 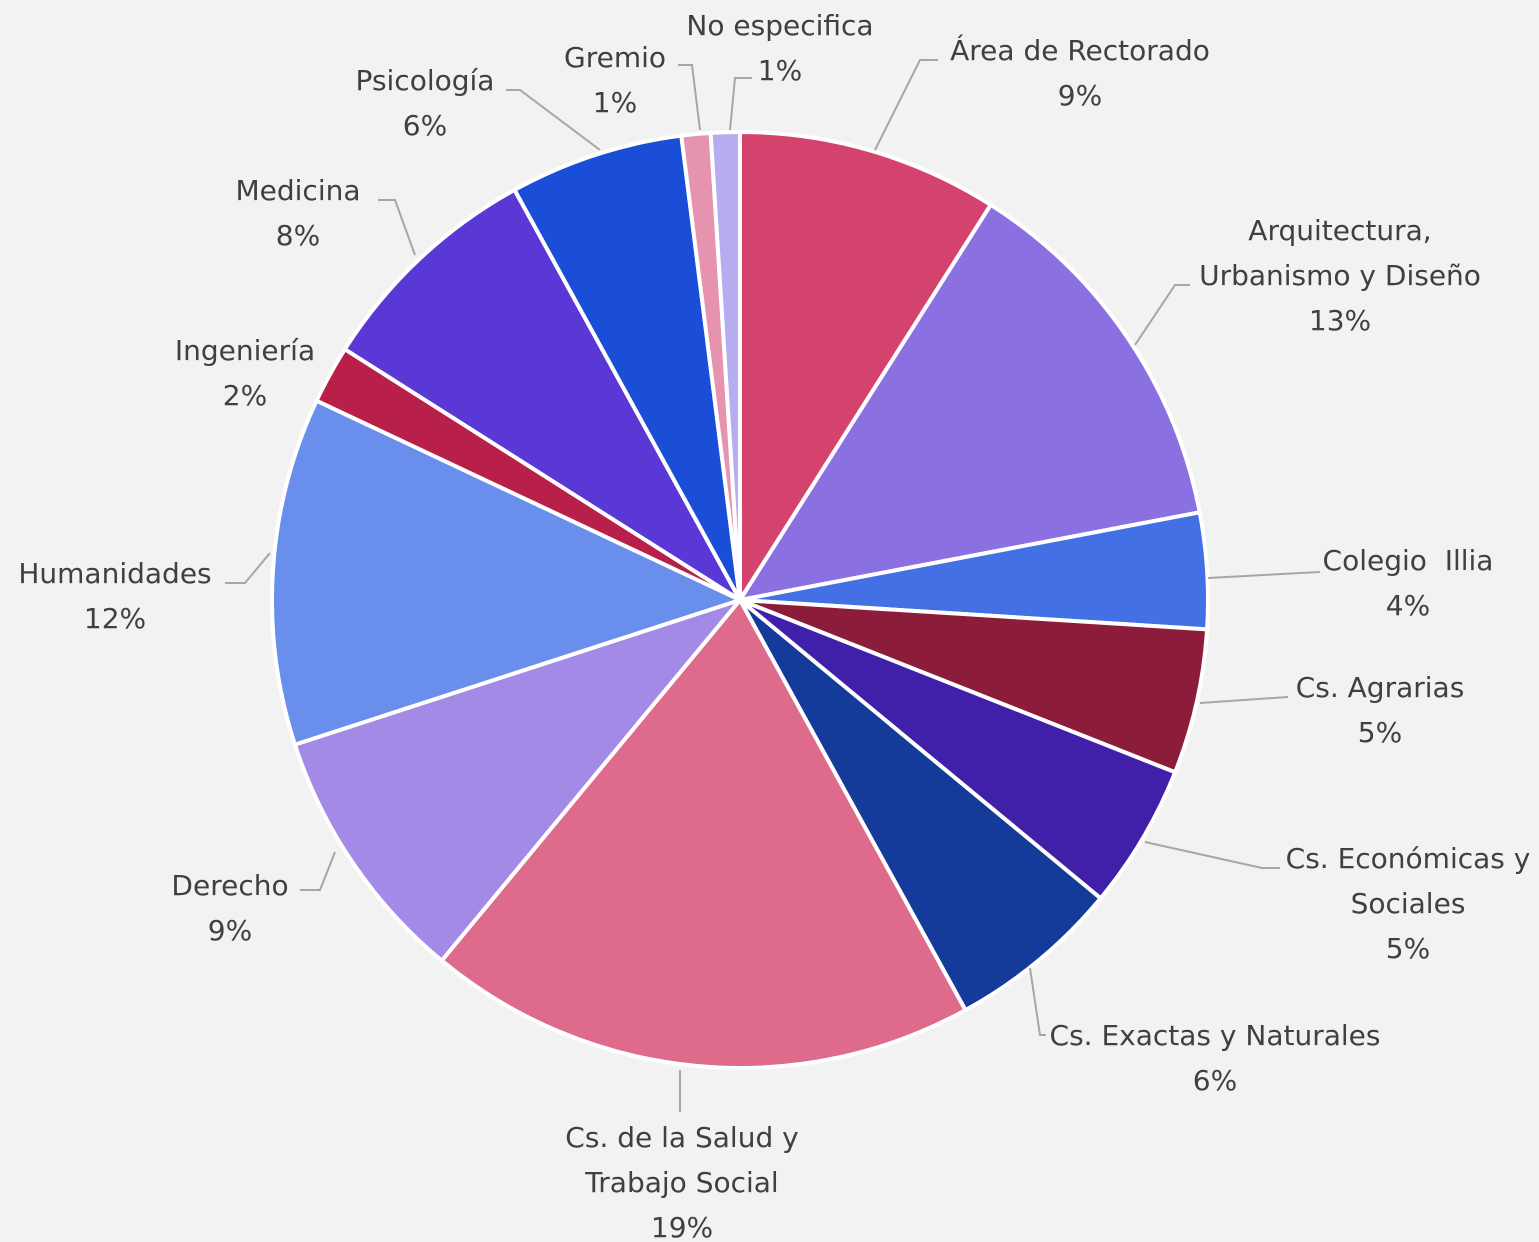 I want to click on category-label: No especifica, so click(x=780, y=25).